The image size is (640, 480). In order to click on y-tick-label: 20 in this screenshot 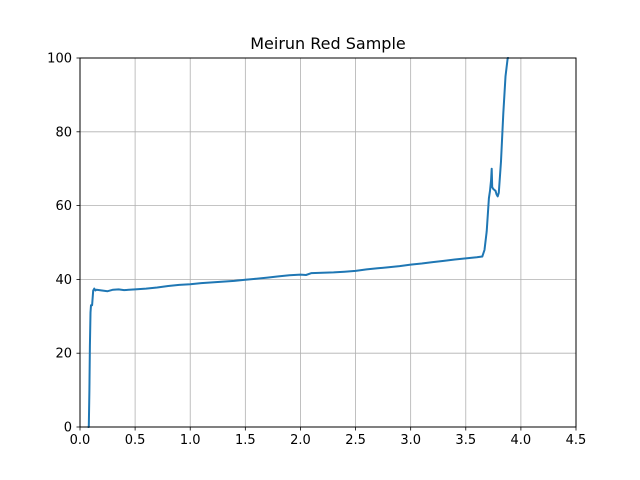, I will do `click(63, 354)`.